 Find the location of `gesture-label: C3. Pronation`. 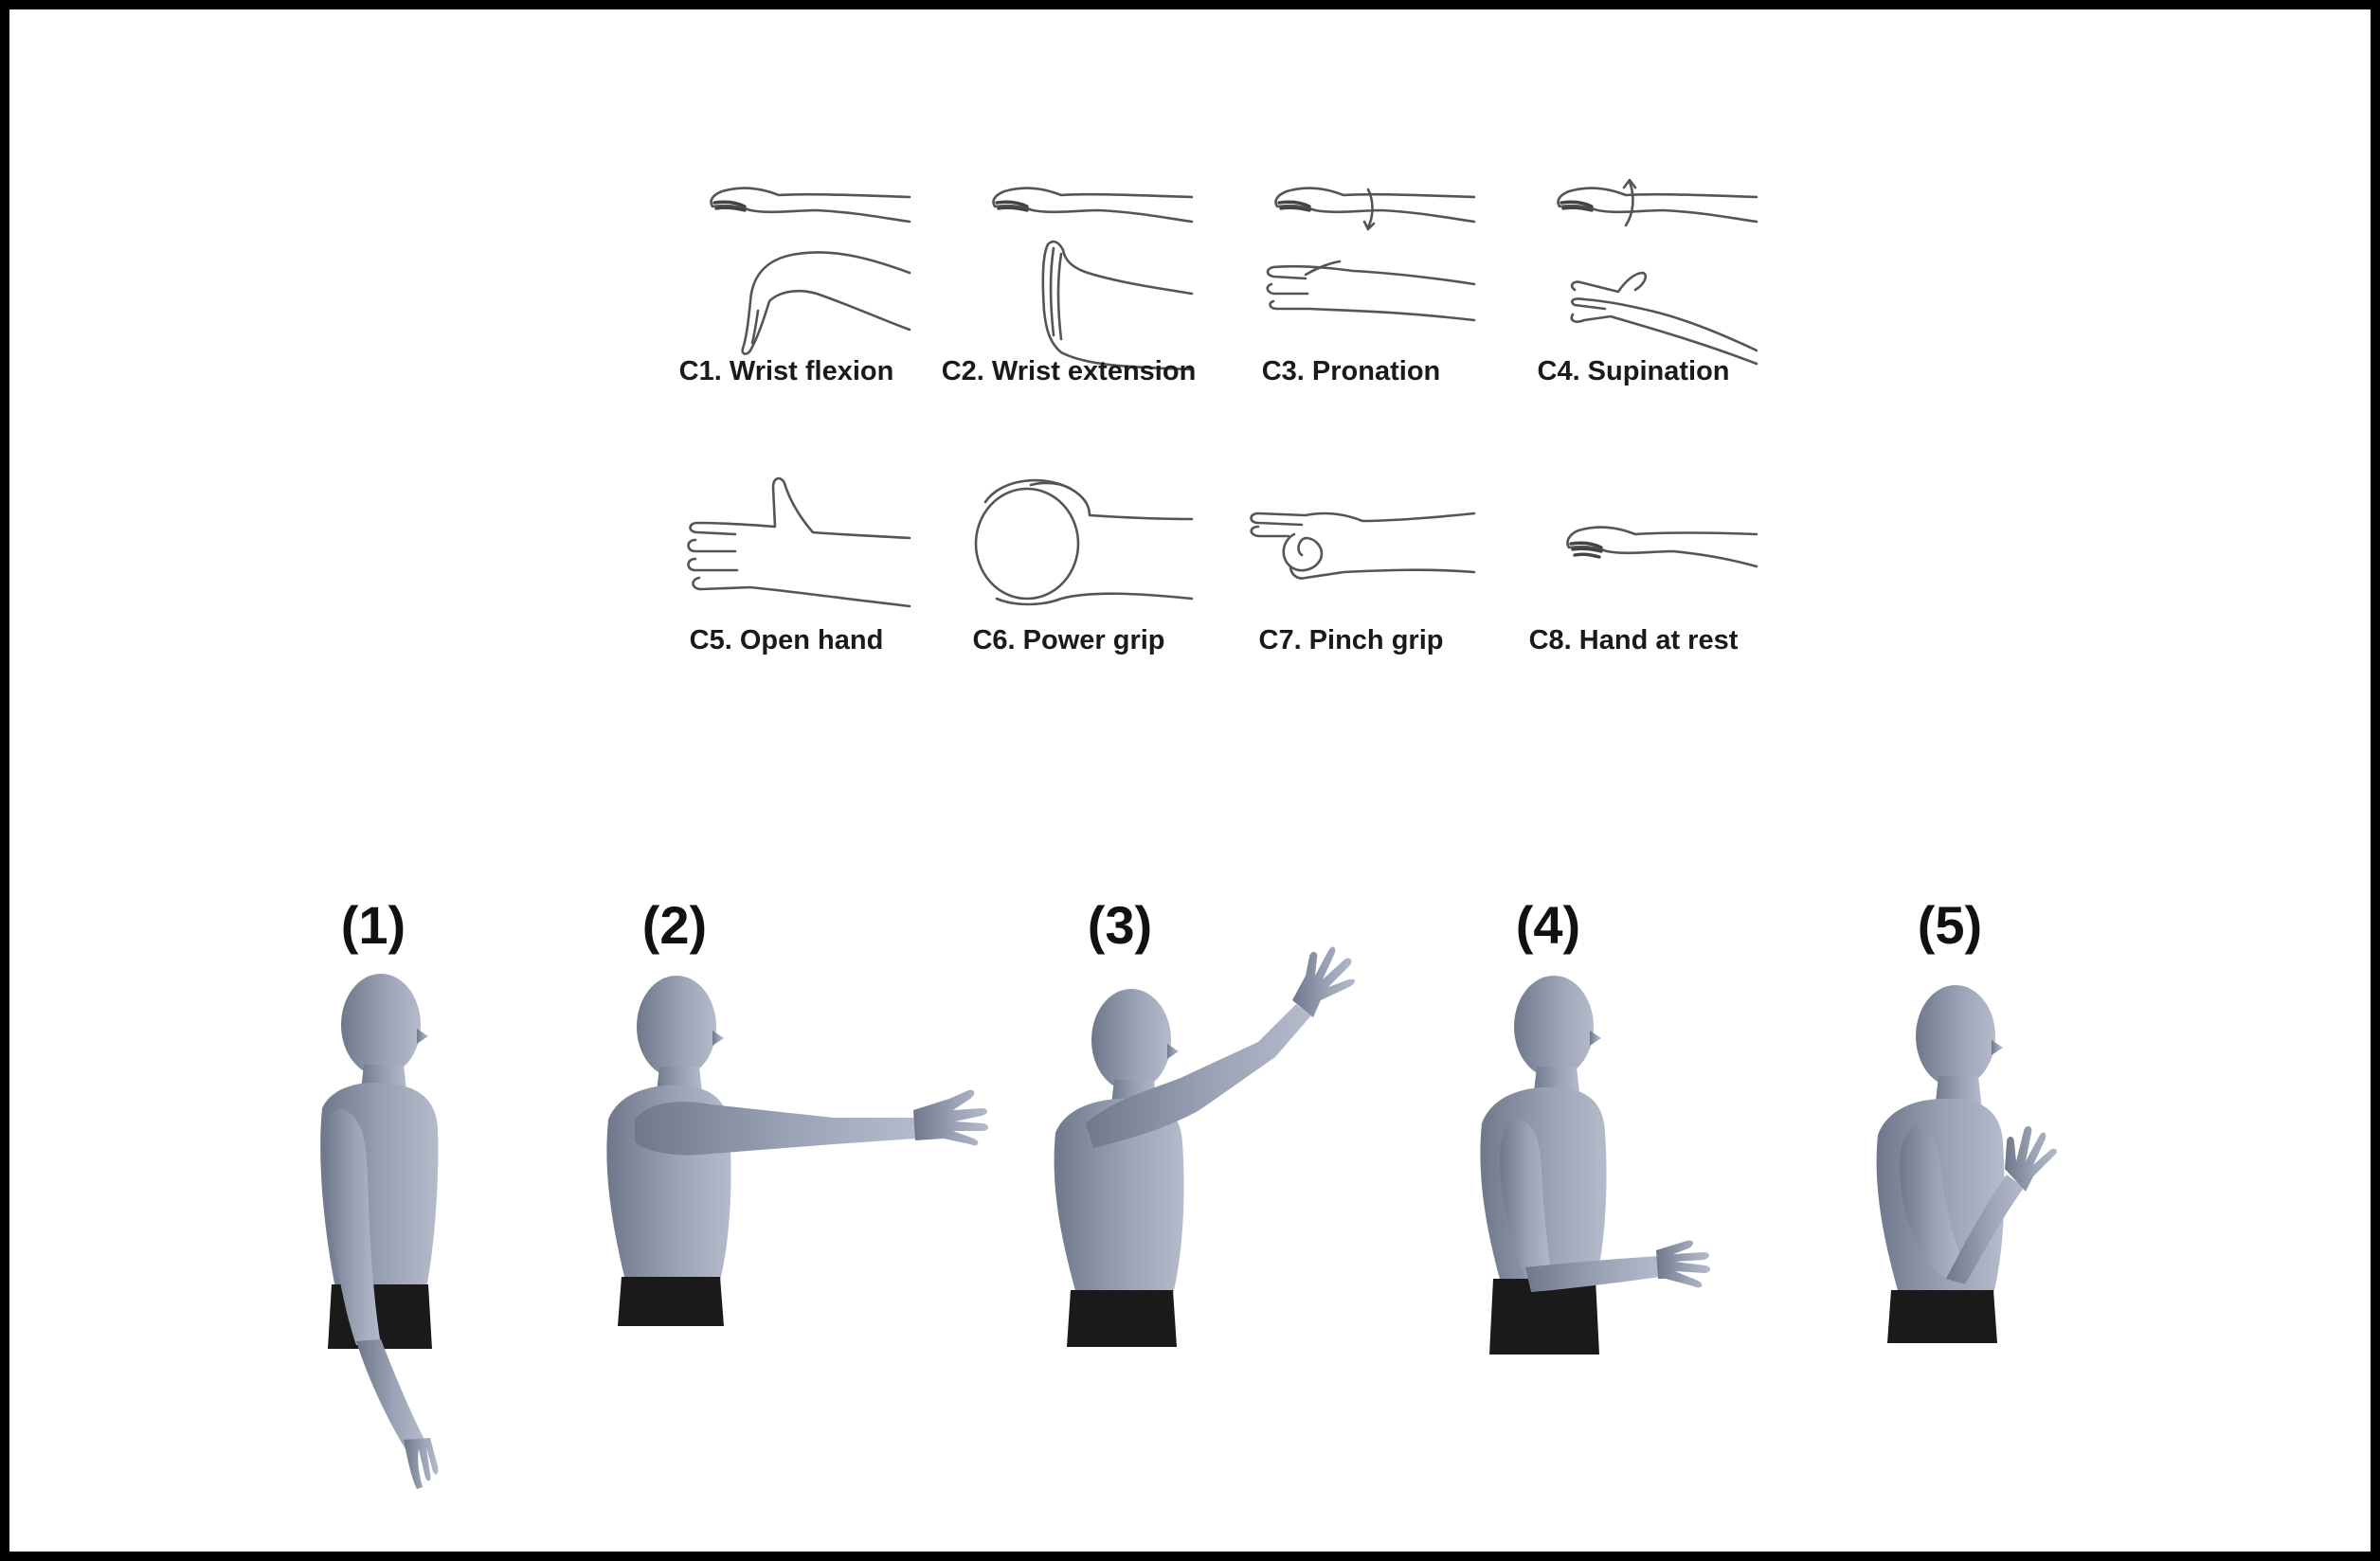

gesture-label: C3. Pronation is located at coordinates (1351, 371).